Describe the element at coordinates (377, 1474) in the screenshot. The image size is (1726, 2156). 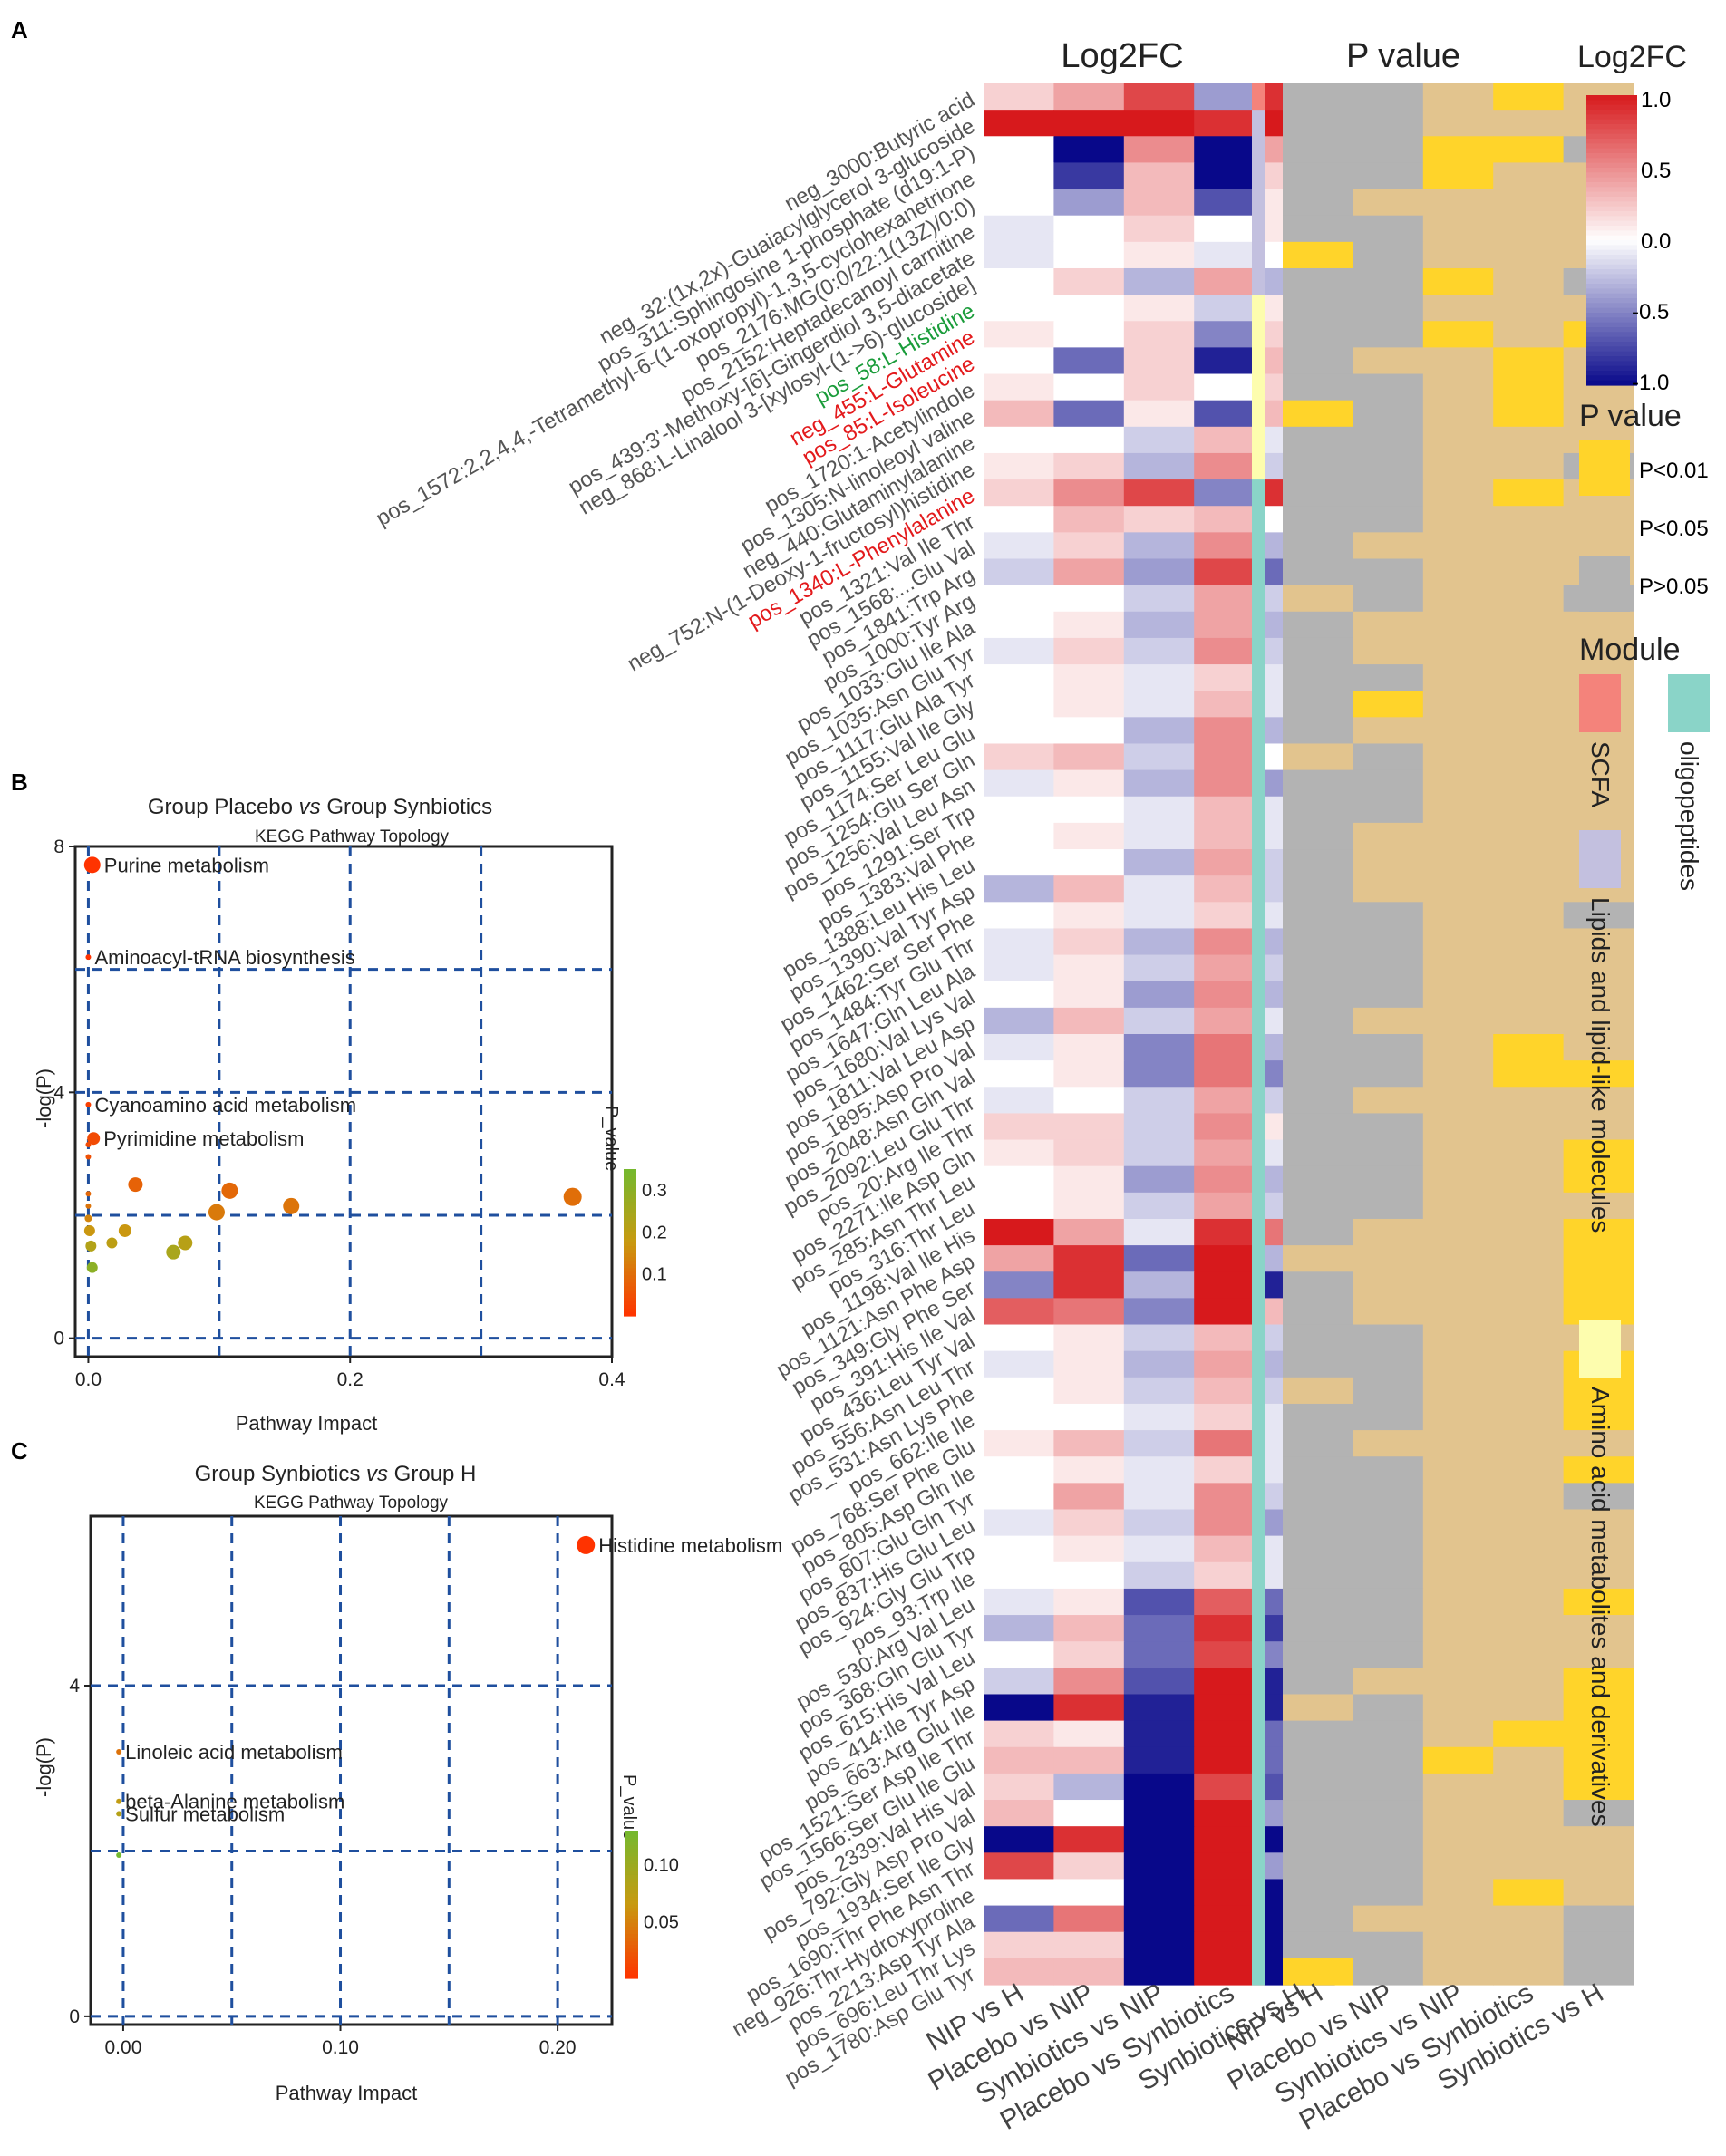
I see `plot-c-title-vs: vs` at that location.